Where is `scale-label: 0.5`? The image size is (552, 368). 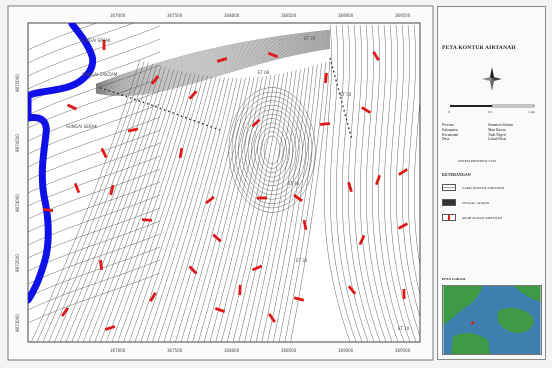
scale-label: 0.5 is located at coordinates (490, 112).